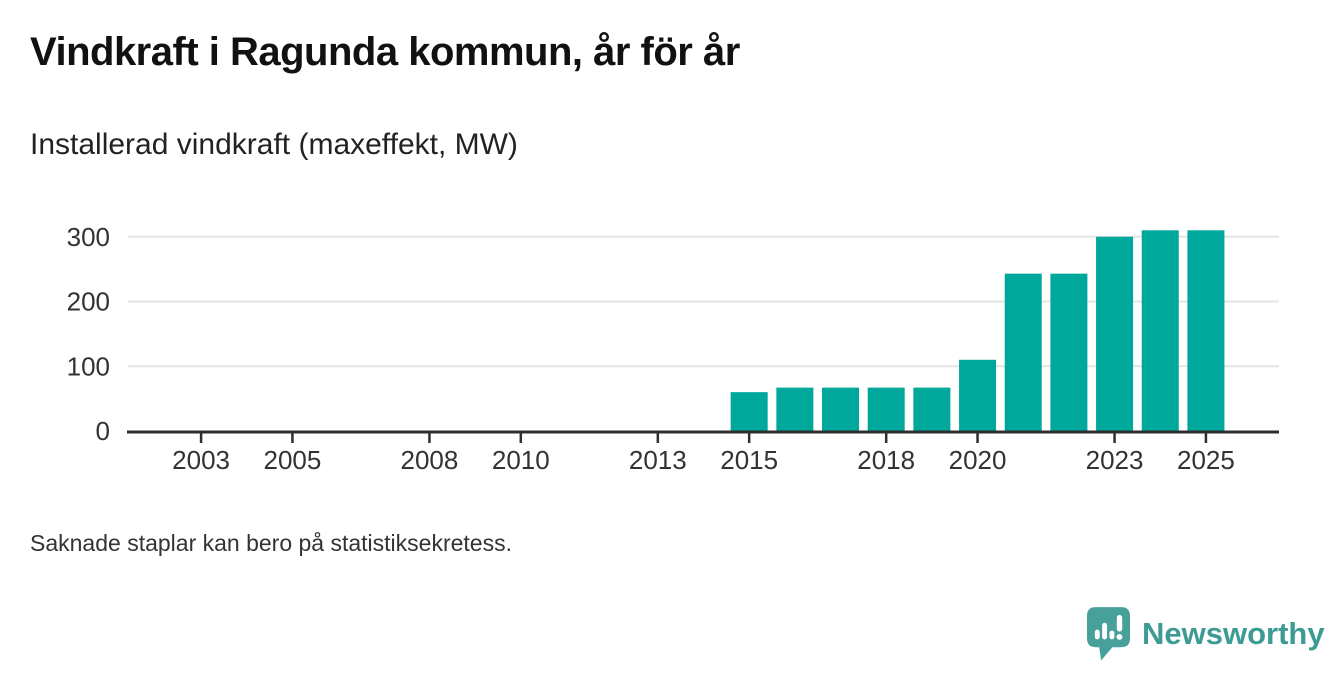 Image resolution: width=1340 pixels, height=685 pixels. I want to click on bar-2020, so click(978, 395).